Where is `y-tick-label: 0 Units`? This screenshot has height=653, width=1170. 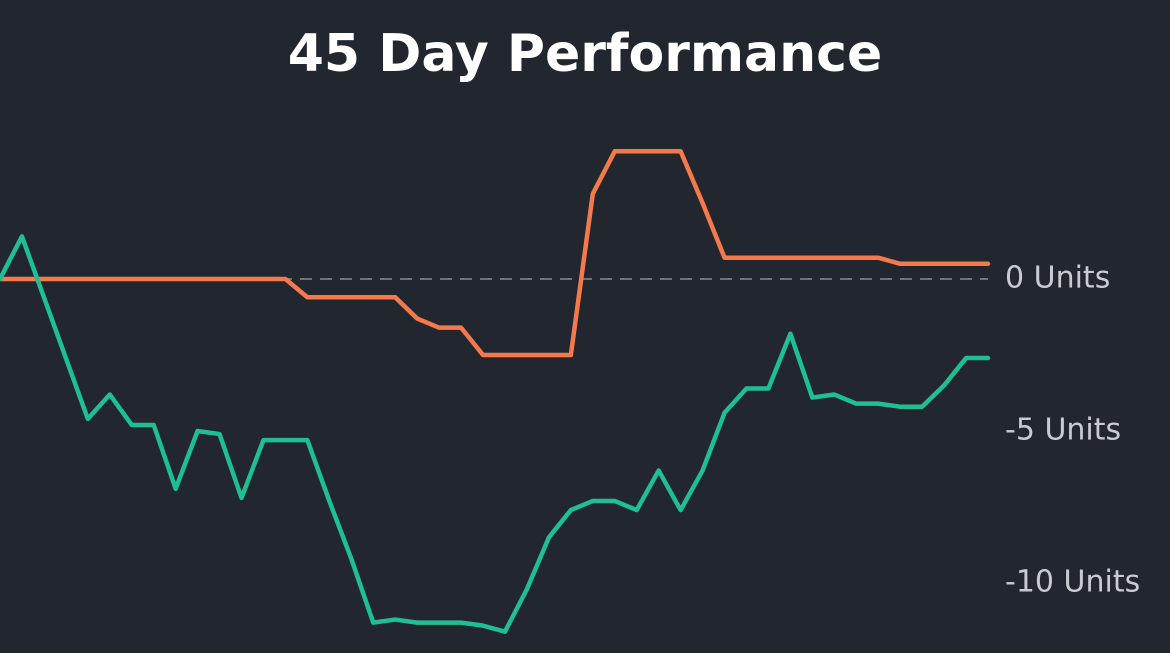 y-tick-label: 0 Units is located at coordinates (1057, 277).